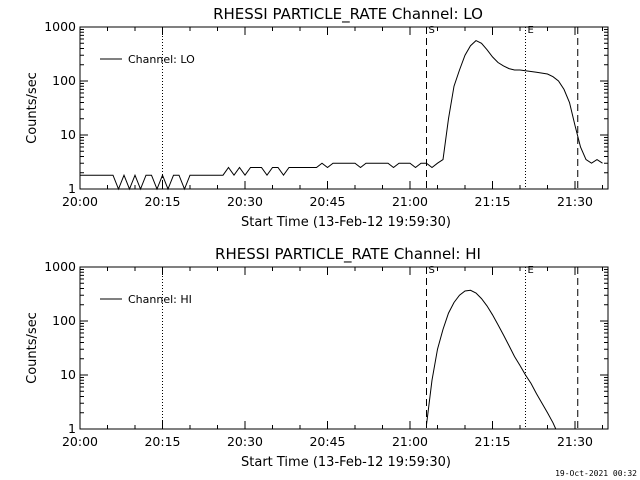  Describe the element at coordinates (410, 441) in the screenshot. I see `panel-hi-xtick-label: 21:00` at that location.